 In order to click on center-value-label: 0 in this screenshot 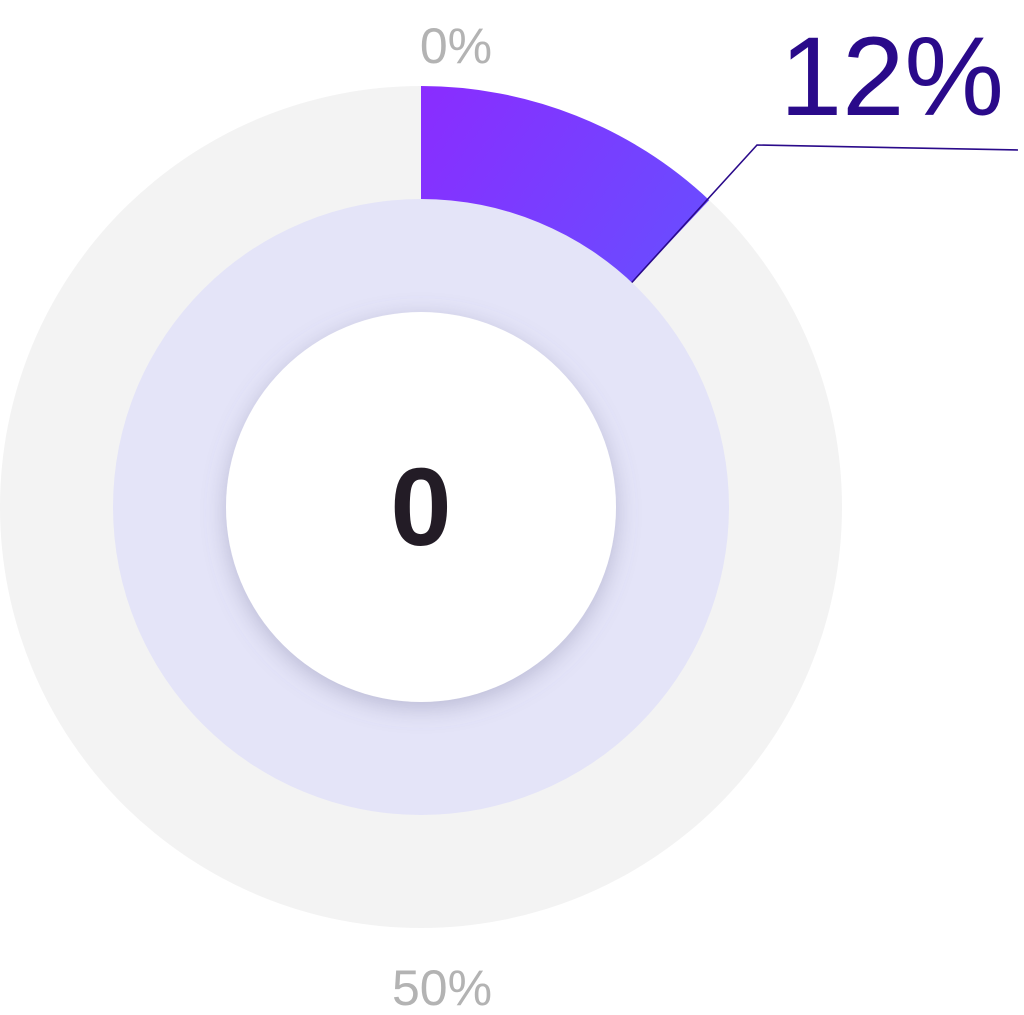, I will do `click(420, 507)`.